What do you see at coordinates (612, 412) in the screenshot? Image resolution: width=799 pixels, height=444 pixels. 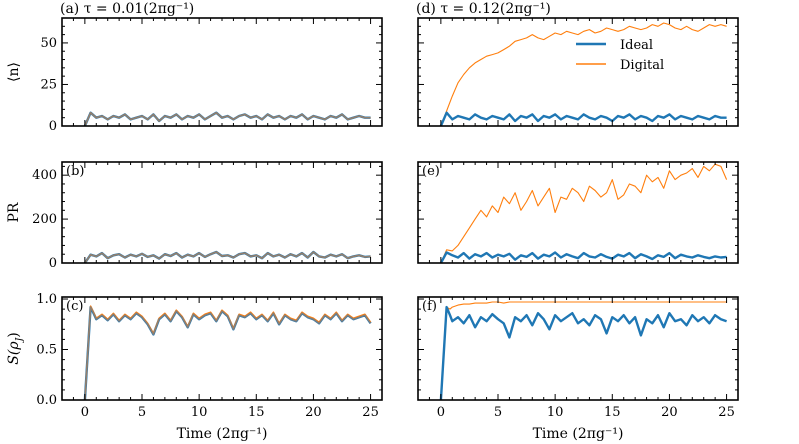 I see `x-tick-label-f-15: 15` at bounding box center [612, 412].